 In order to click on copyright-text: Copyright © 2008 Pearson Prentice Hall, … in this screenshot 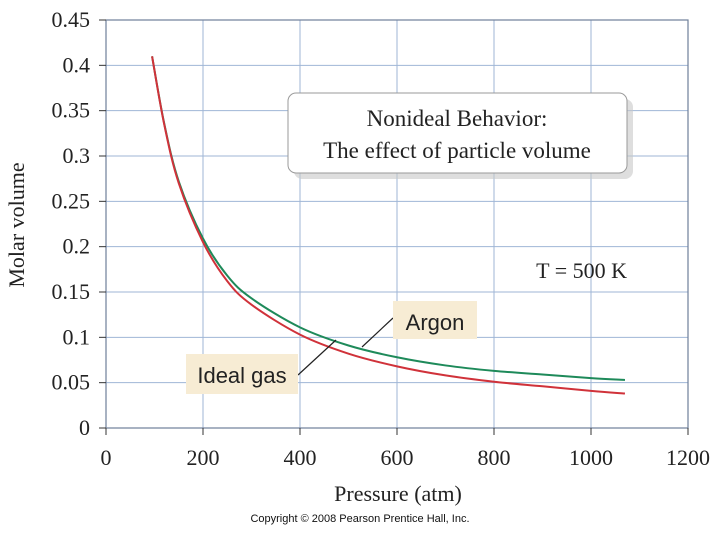, I will do `click(360, 519)`.